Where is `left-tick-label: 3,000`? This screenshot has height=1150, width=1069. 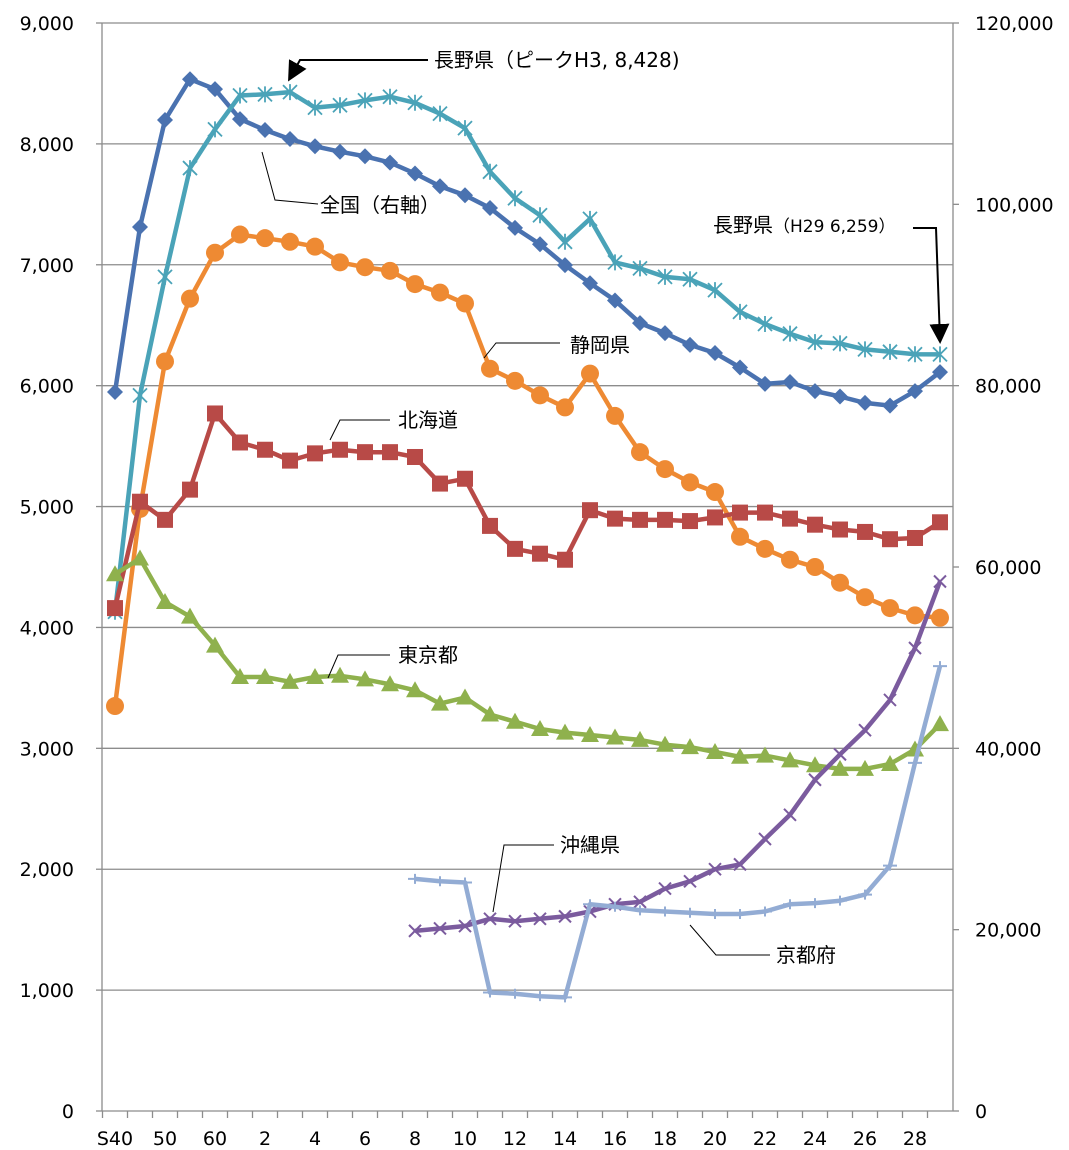 left-tick-label: 3,000 is located at coordinates (47, 749).